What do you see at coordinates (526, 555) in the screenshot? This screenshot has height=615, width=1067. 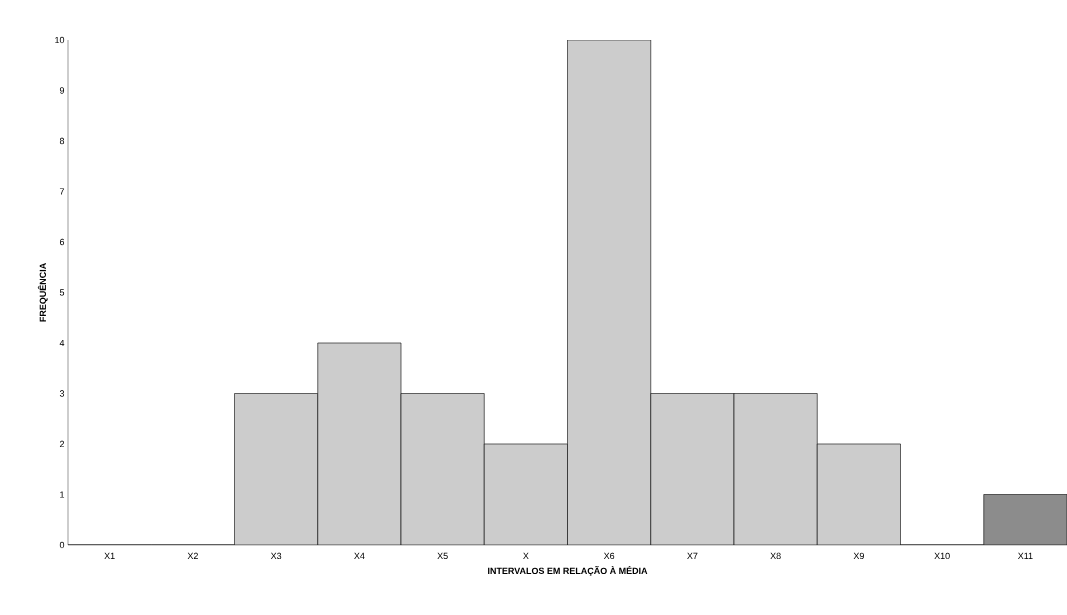 I see `x-tick-label: X` at bounding box center [526, 555].